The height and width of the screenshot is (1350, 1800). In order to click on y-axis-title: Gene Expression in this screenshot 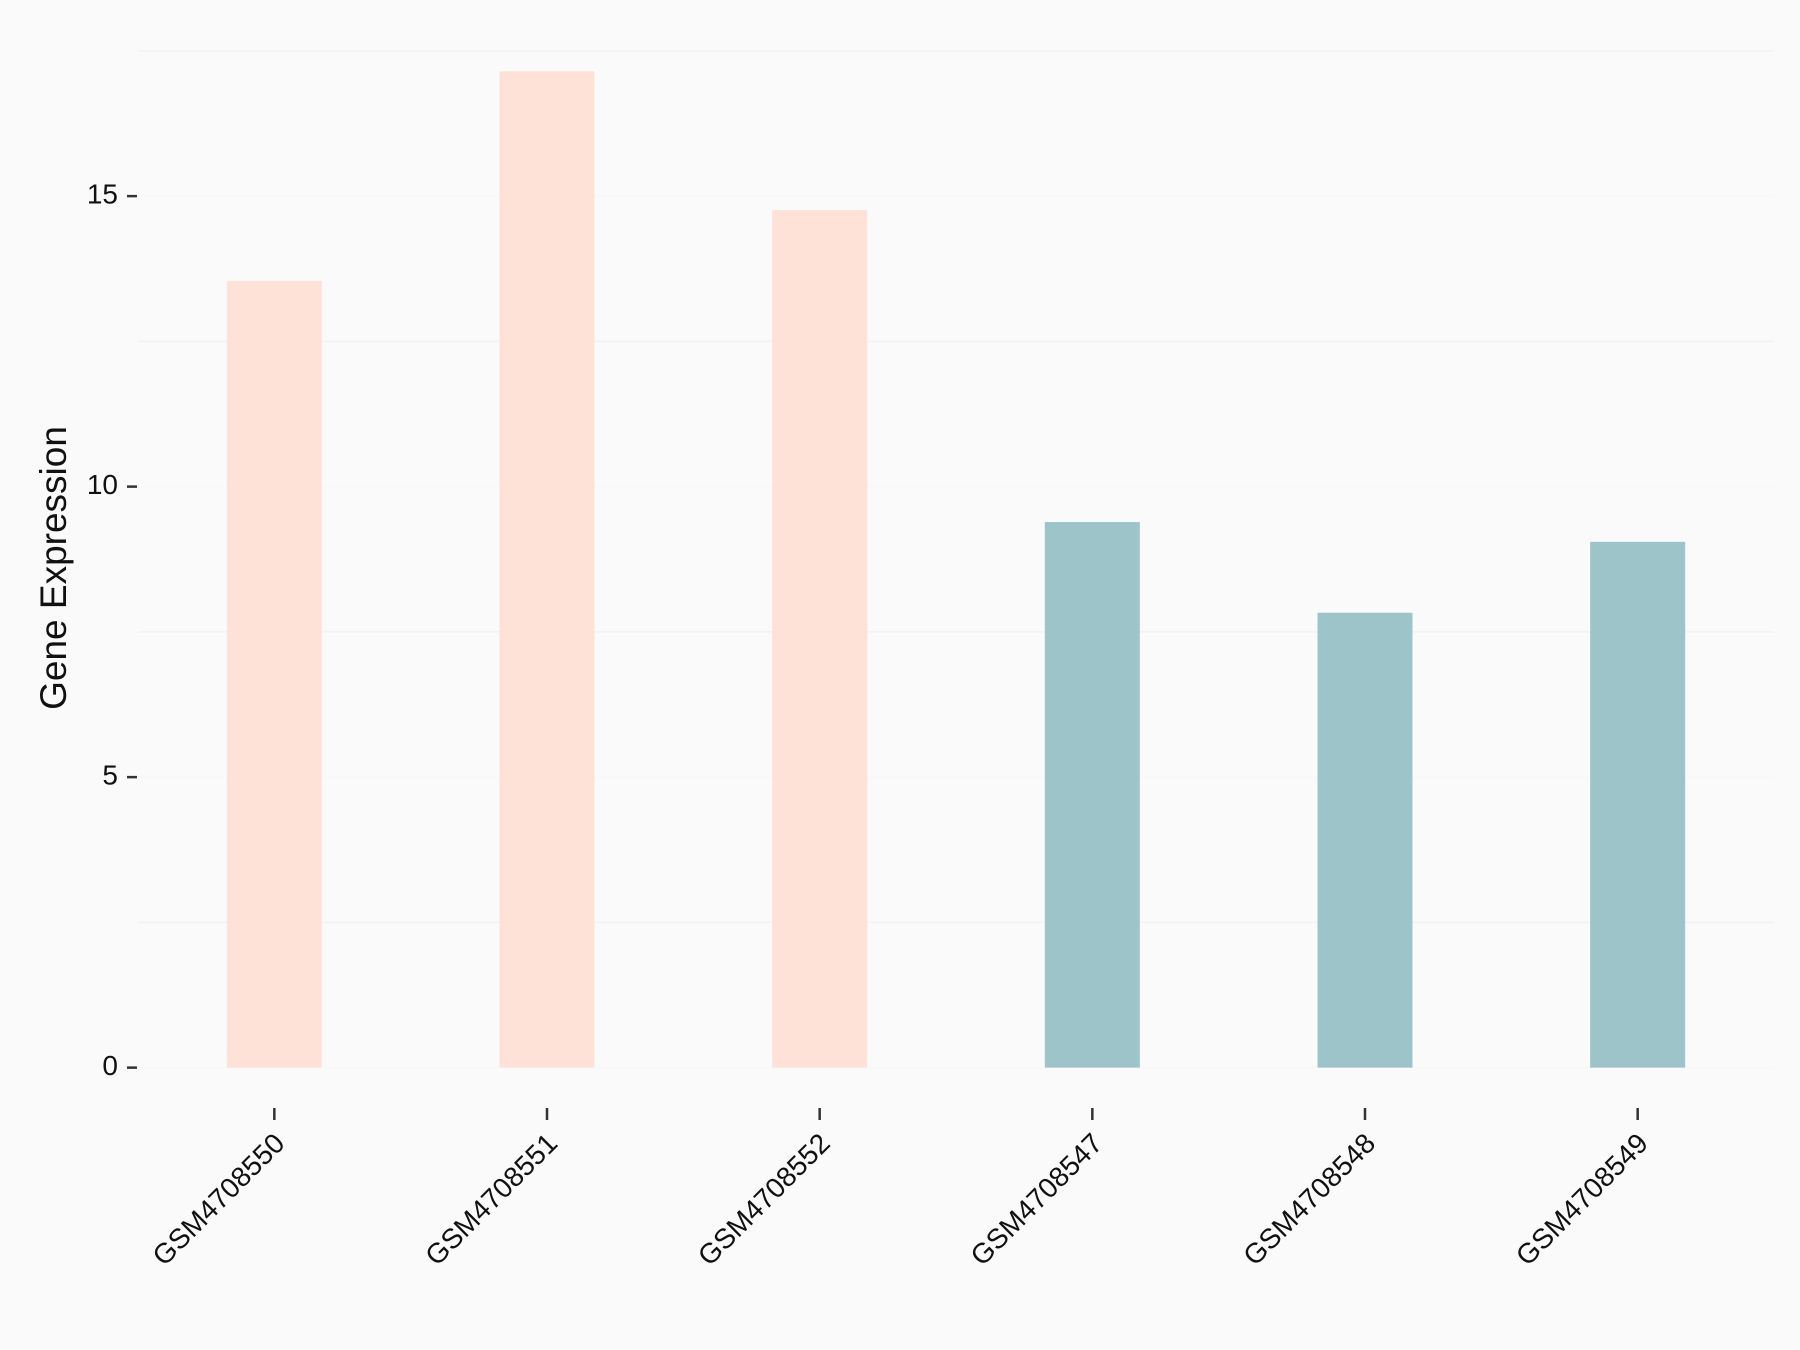, I will do `click(53, 568)`.